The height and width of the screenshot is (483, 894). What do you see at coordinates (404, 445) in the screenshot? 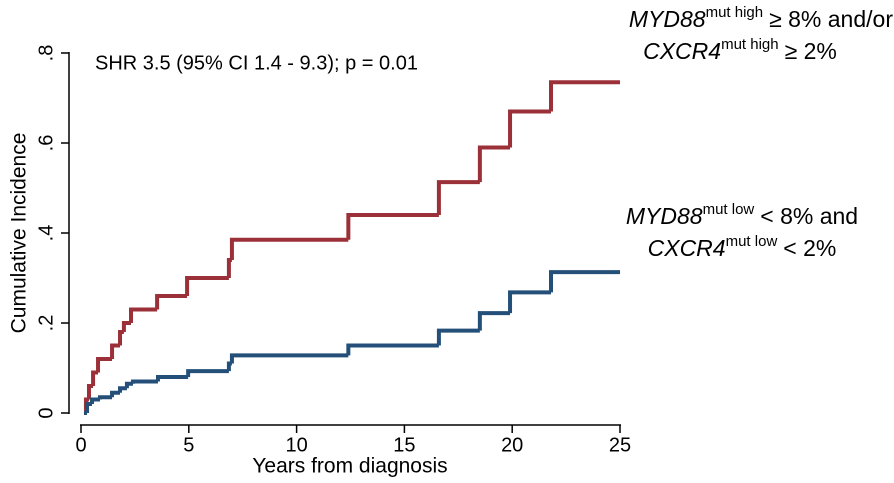
I see `x-tick-label: 15` at bounding box center [404, 445].